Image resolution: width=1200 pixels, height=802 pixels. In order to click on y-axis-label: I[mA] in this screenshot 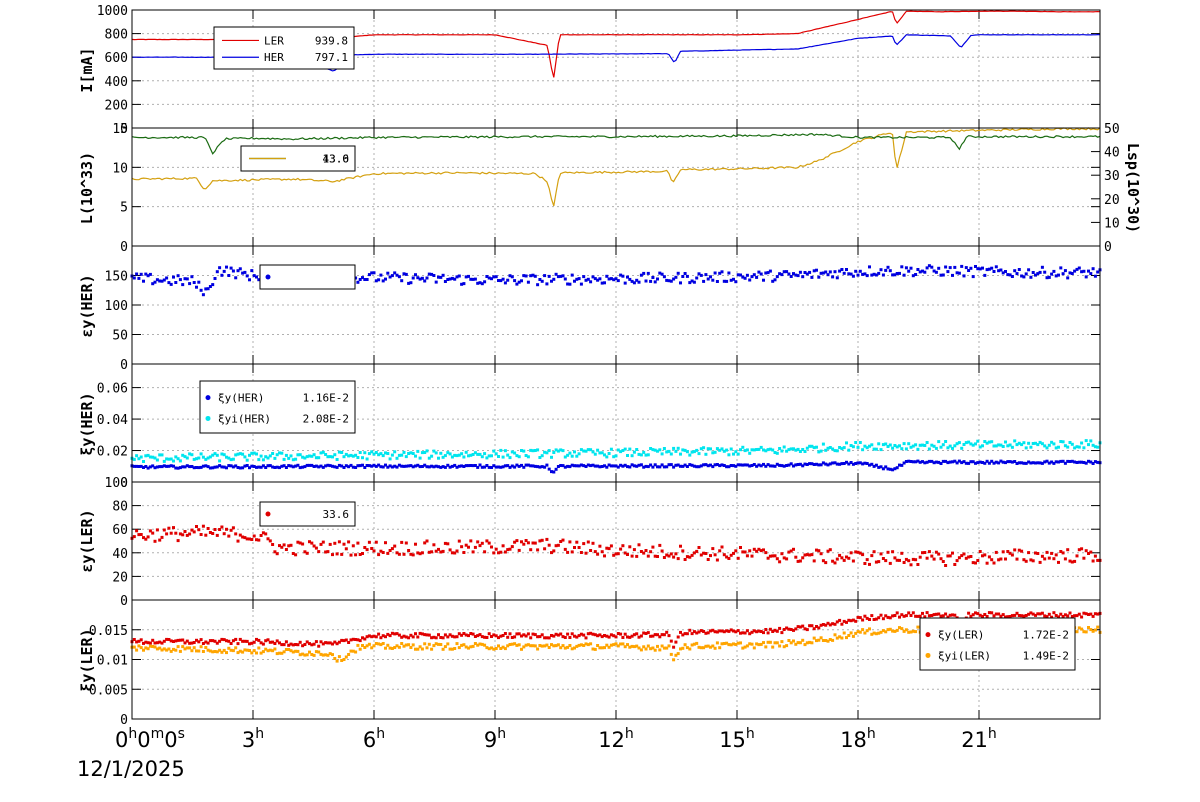, I will do `click(87, 69)`.